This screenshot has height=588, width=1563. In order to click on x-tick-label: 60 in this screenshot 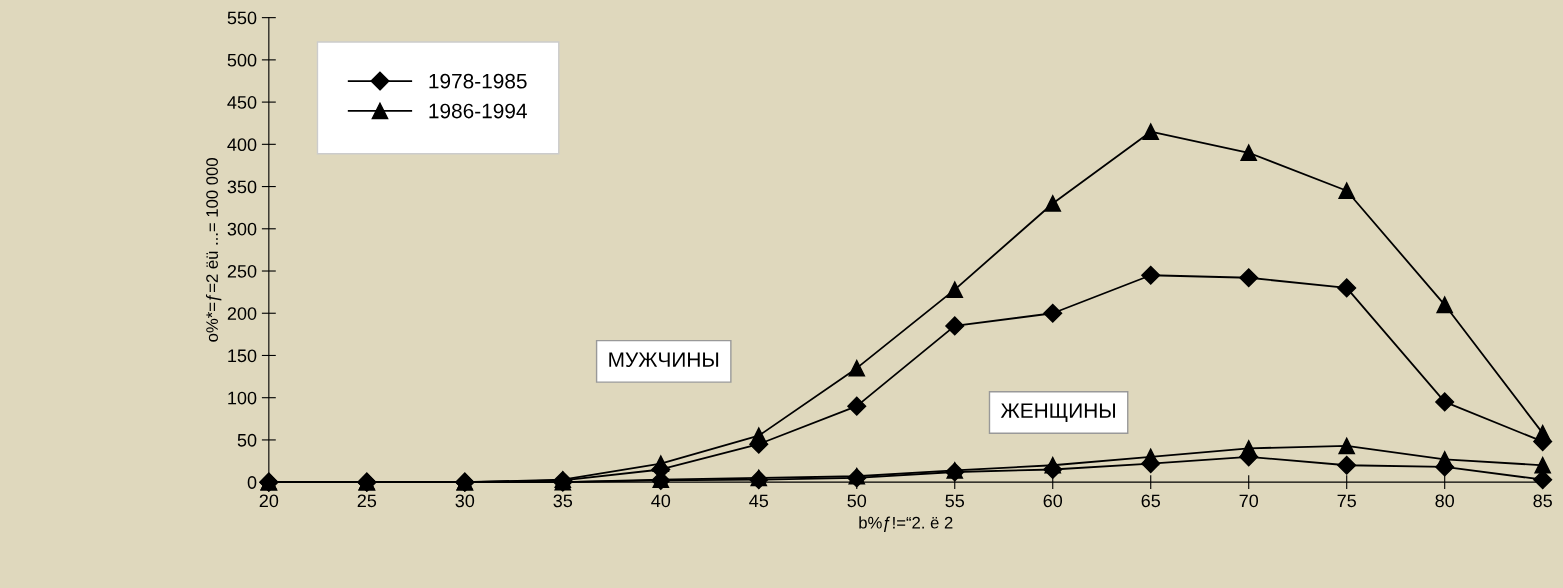, I will do `click(1053, 501)`.